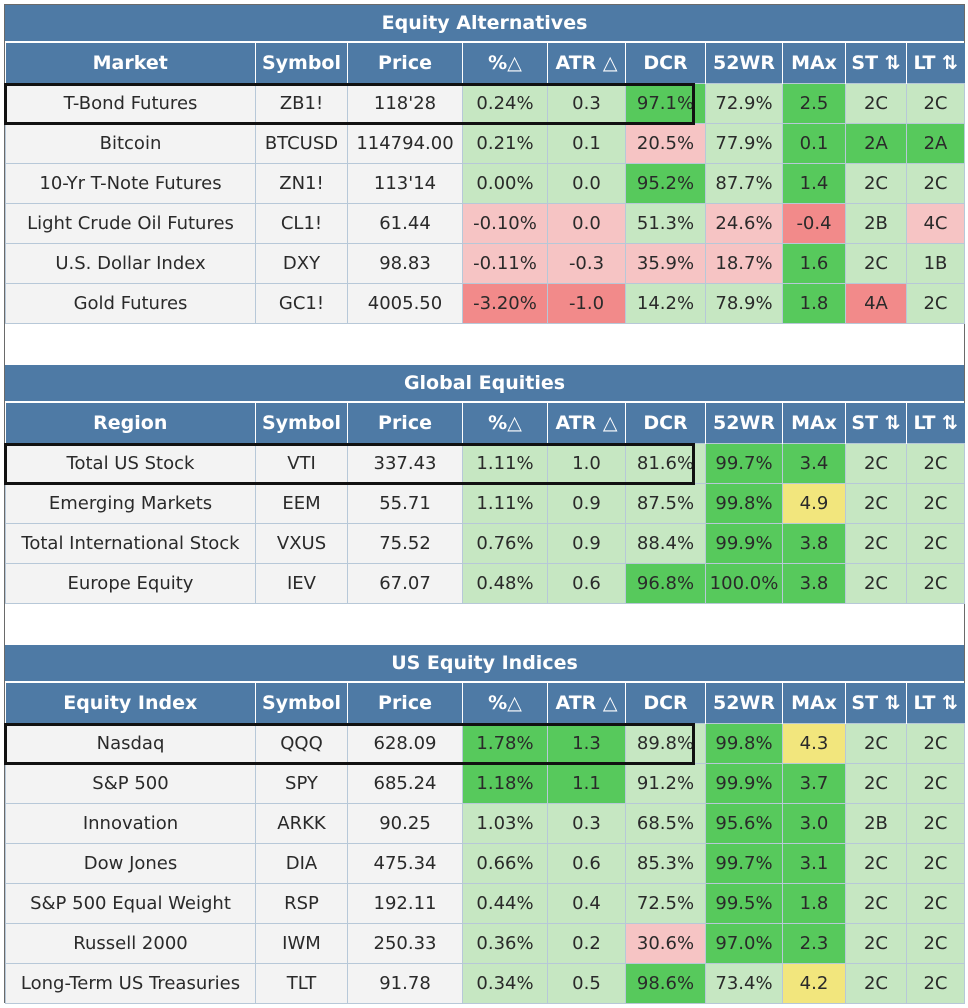  What do you see at coordinates (301, 583) in the screenshot?
I see `cell-symbol: IEV` at bounding box center [301, 583].